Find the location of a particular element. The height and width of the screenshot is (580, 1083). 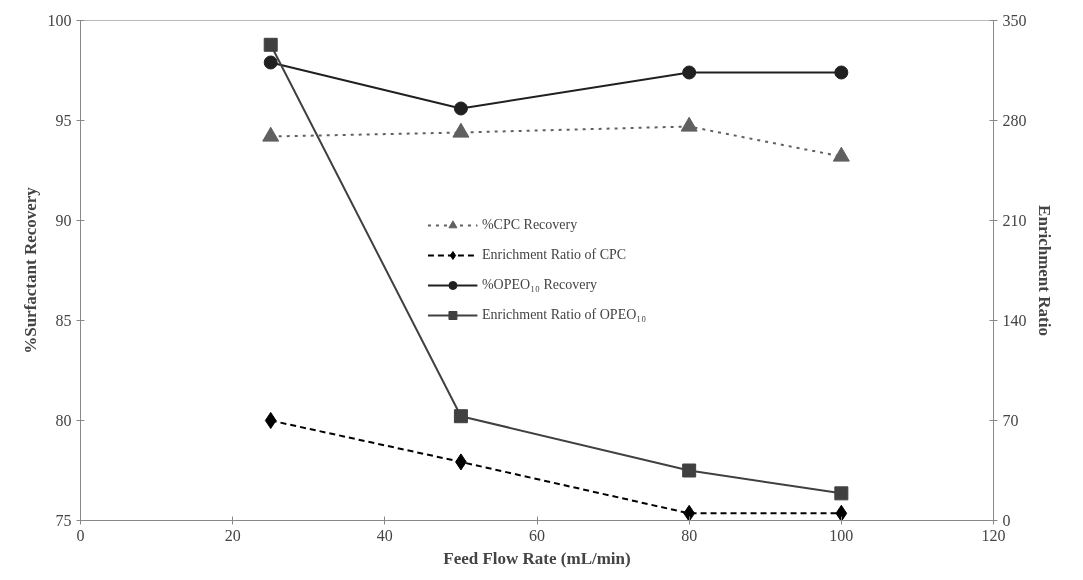

x-tick-label: 80 is located at coordinates (689, 535).